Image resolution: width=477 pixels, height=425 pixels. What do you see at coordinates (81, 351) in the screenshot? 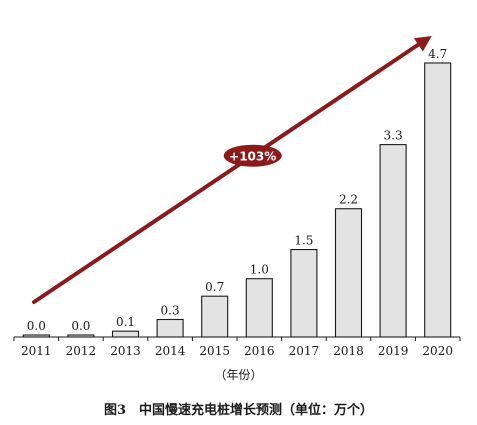
I see `x-tick-label-2012: 2012` at bounding box center [81, 351].